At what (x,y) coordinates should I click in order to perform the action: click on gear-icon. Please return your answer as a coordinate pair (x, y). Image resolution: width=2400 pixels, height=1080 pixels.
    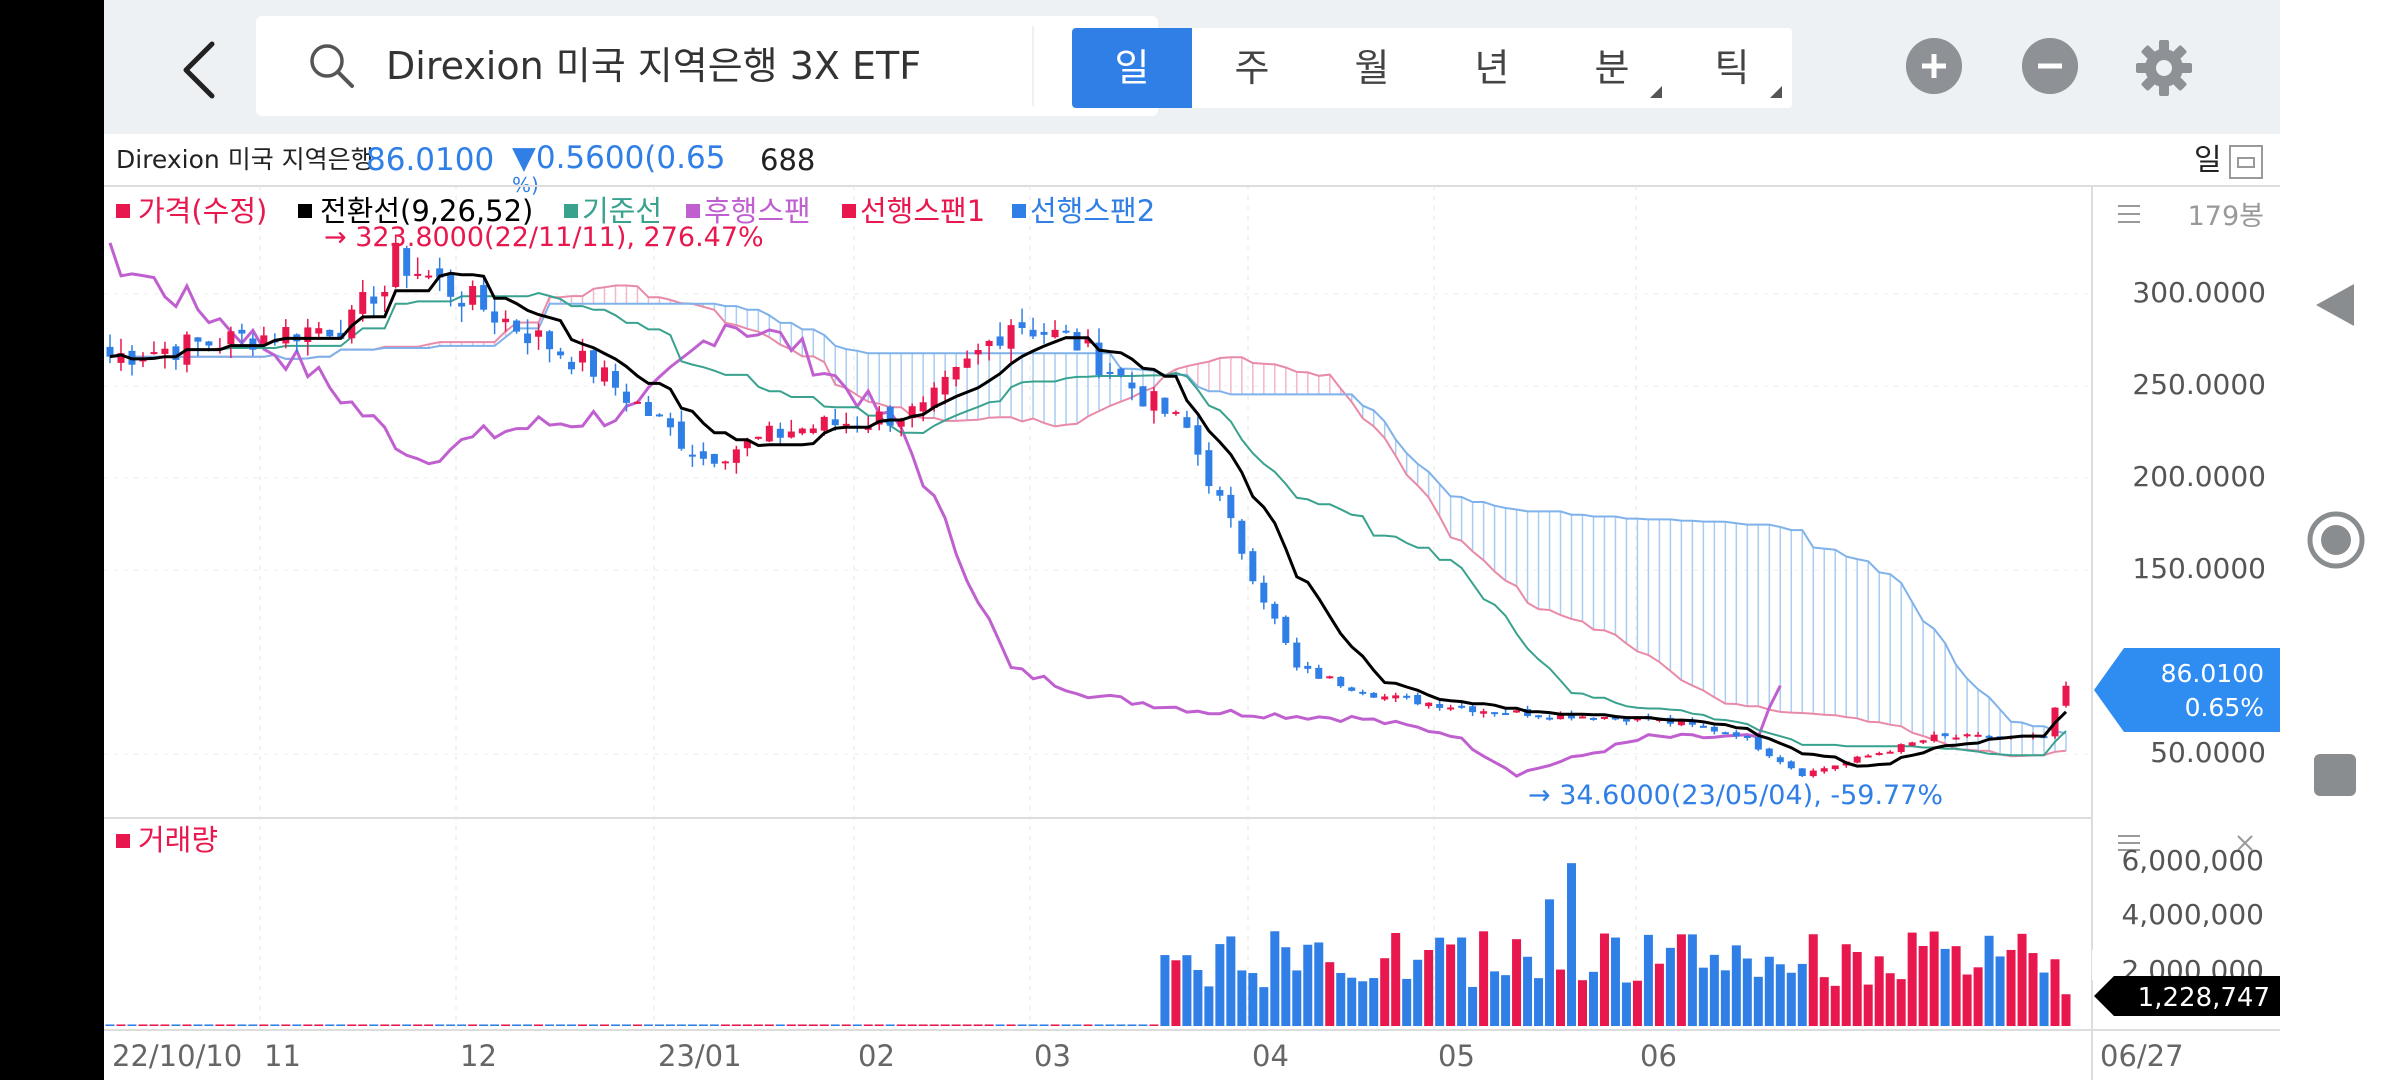
    Looking at the image, I should click on (2164, 68).